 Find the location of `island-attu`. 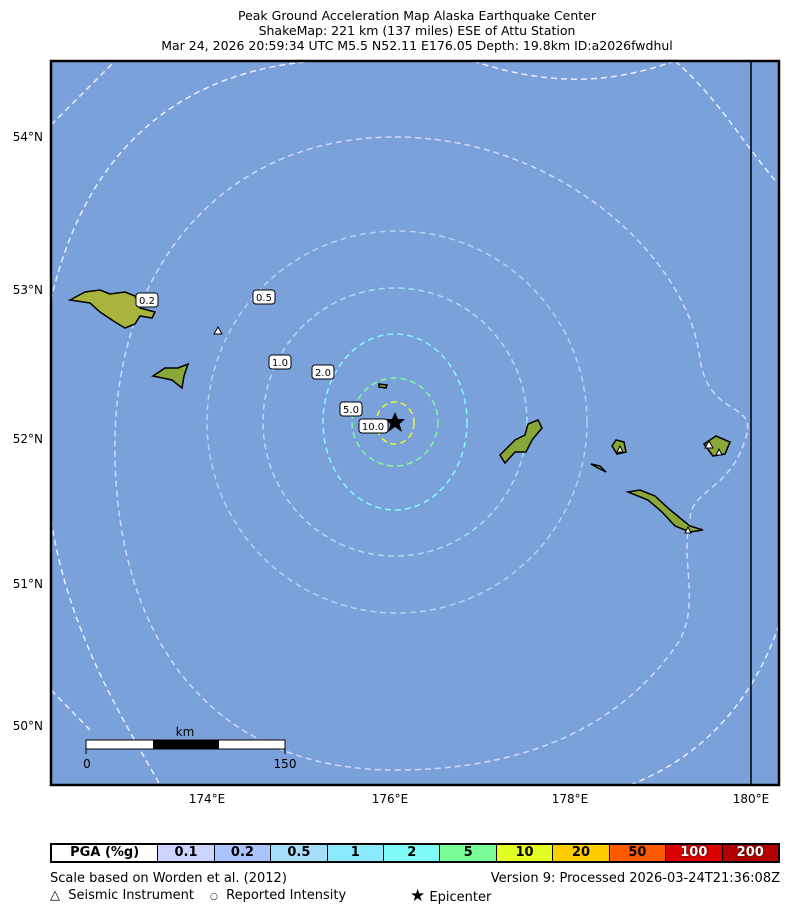

island-attu is located at coordinates (112, 309).